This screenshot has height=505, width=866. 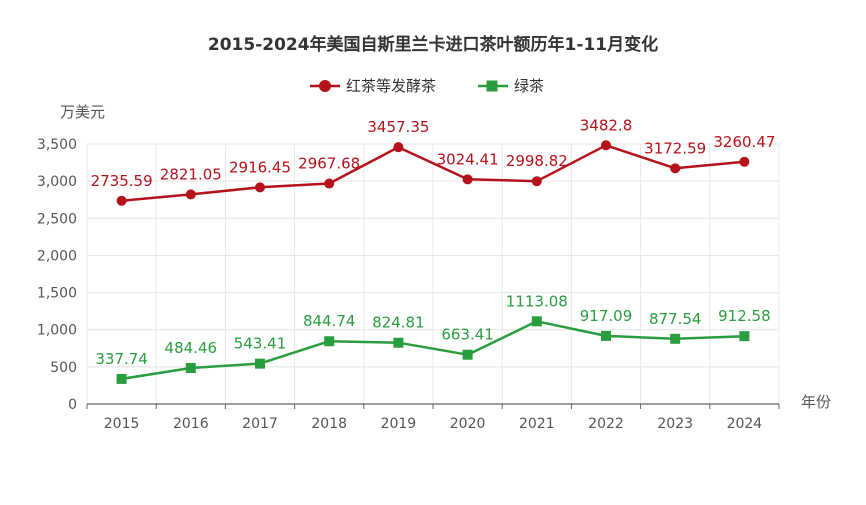 What do you see at coordinates (260, 167) in the screenshot?
I see `data-label-0-2: 2916.45` at bounding box center [260, 167].